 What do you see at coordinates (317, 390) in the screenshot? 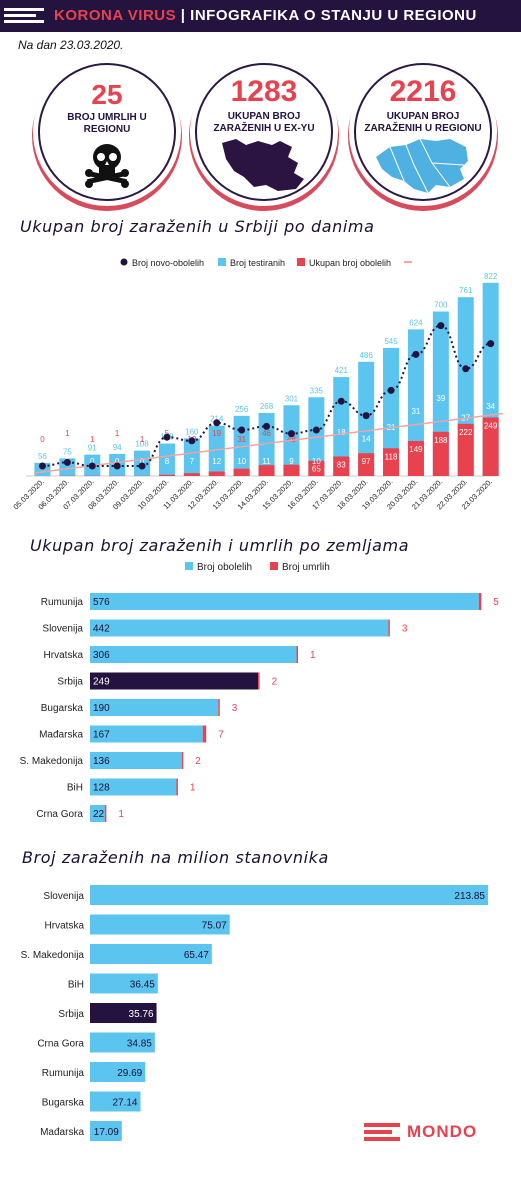
I see `data-label-tested: 335` at bounding box center [317, 390].